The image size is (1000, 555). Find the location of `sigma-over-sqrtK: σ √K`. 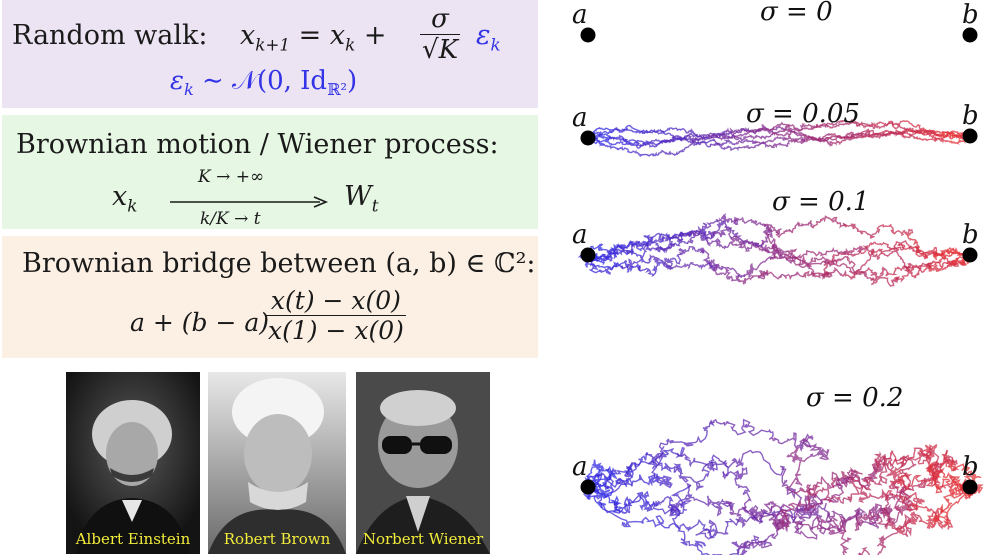

sigma-over-sqrtK: σ √K is located at coordinates (440, 34).